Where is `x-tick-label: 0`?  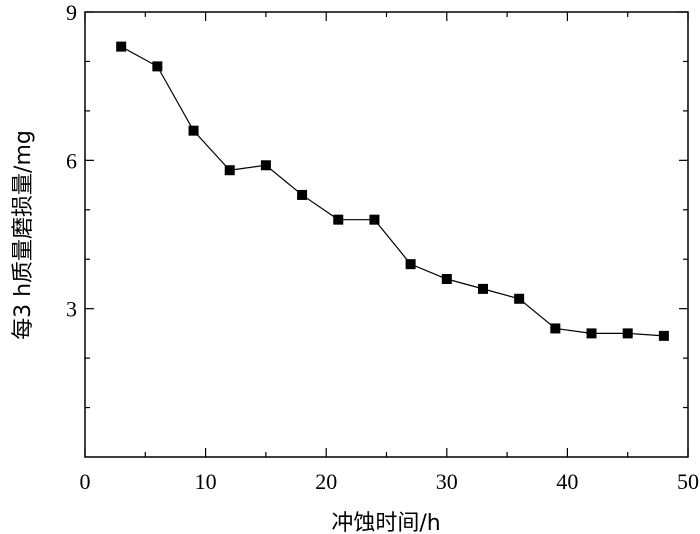
x-tick-label: 0 is located at coordinates (85, 481).